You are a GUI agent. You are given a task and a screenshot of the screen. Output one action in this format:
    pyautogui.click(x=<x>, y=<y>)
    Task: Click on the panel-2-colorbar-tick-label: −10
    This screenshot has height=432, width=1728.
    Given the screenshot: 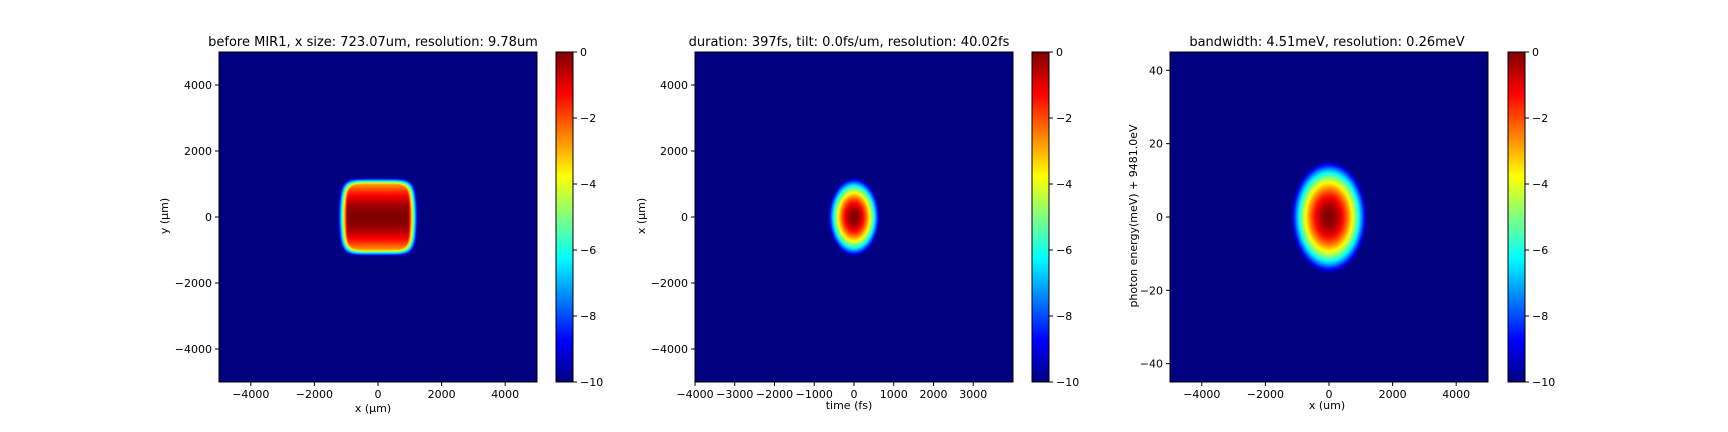 What is the action you would take?
    pyautogui.click(x=1067, y=382)
    